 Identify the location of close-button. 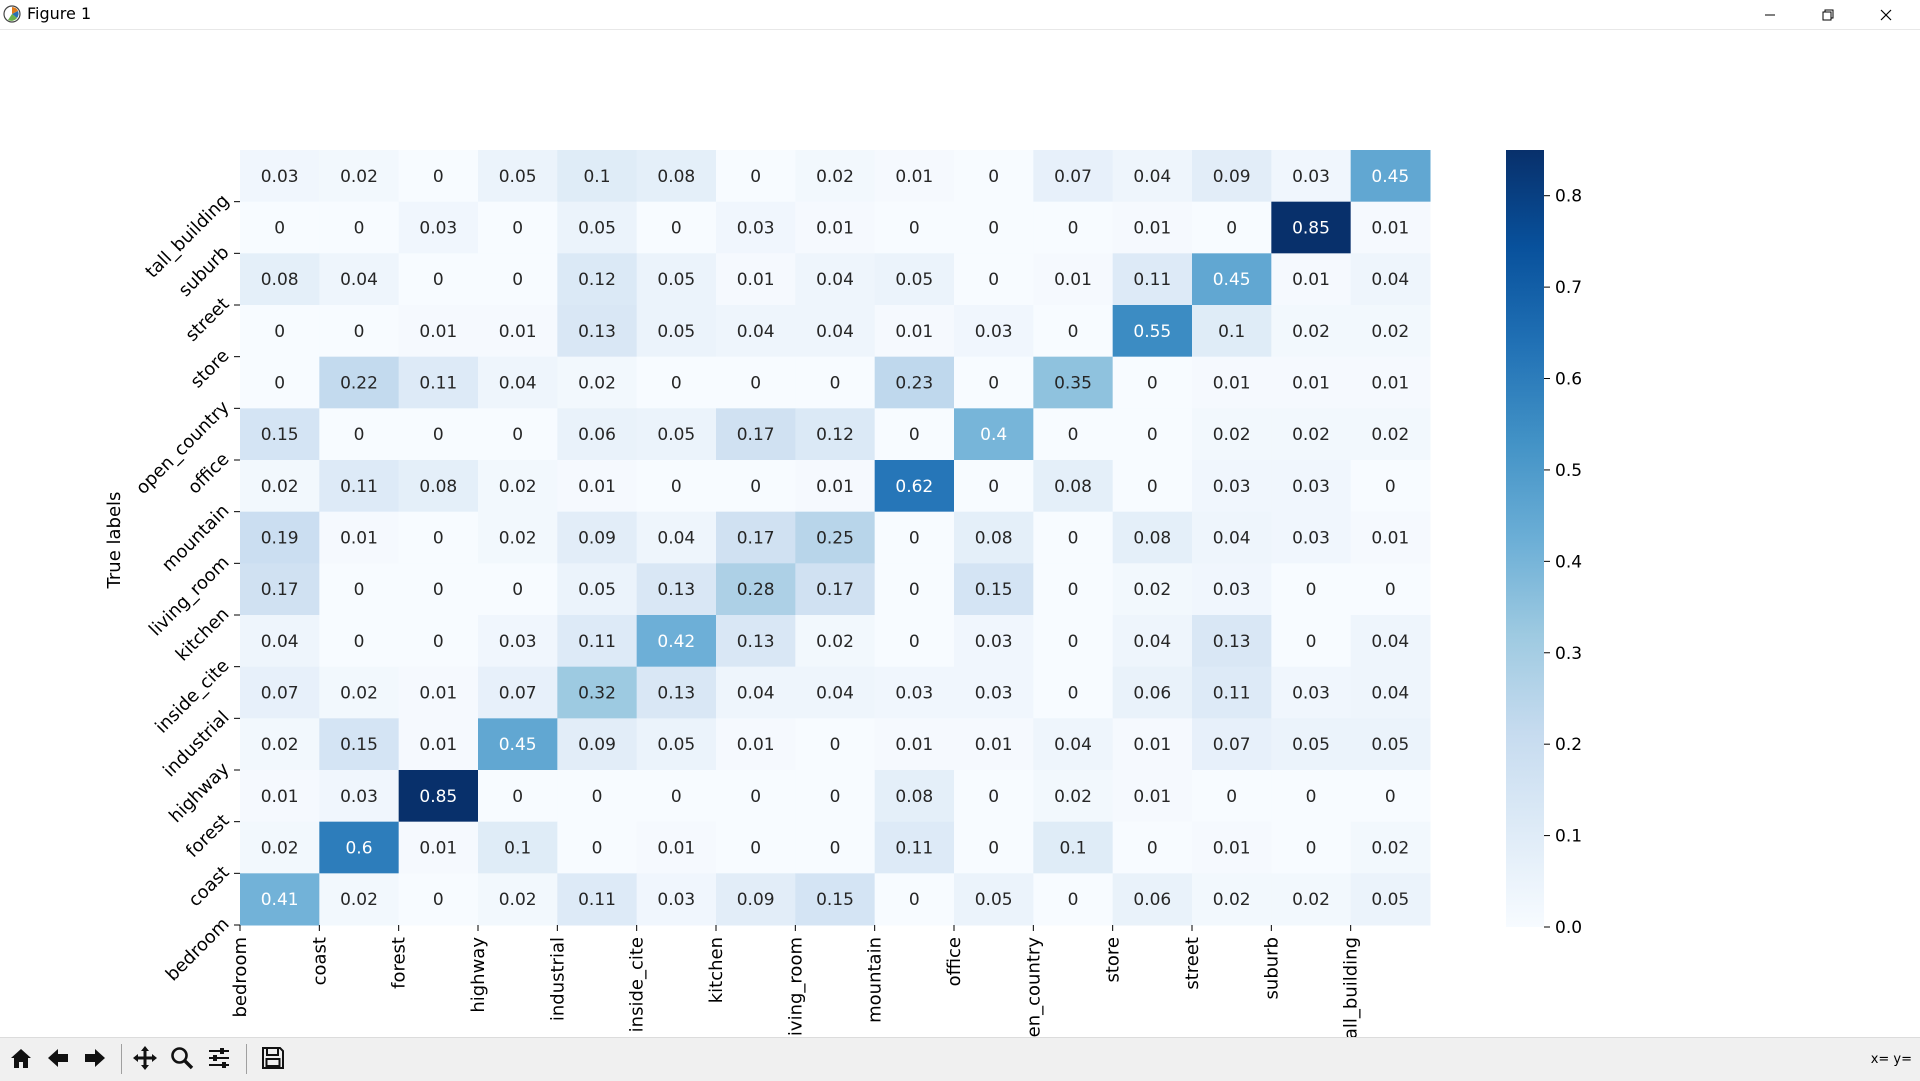
(1886, 14).